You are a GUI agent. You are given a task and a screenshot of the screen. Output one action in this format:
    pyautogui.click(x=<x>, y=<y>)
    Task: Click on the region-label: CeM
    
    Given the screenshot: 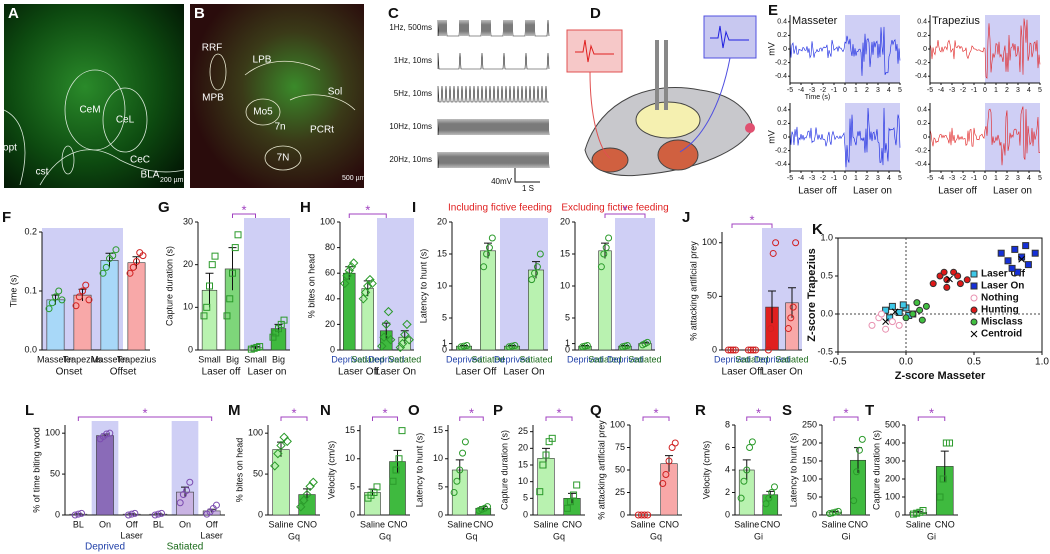 What is the action you would take?
    pyautogui.click(x=89, y=110)
    